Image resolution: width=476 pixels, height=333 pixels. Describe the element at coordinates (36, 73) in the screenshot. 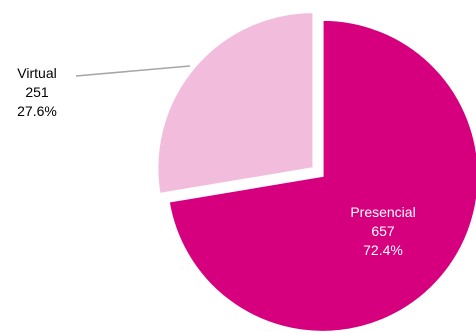

I see `virtual-label: Virtual` at that location.